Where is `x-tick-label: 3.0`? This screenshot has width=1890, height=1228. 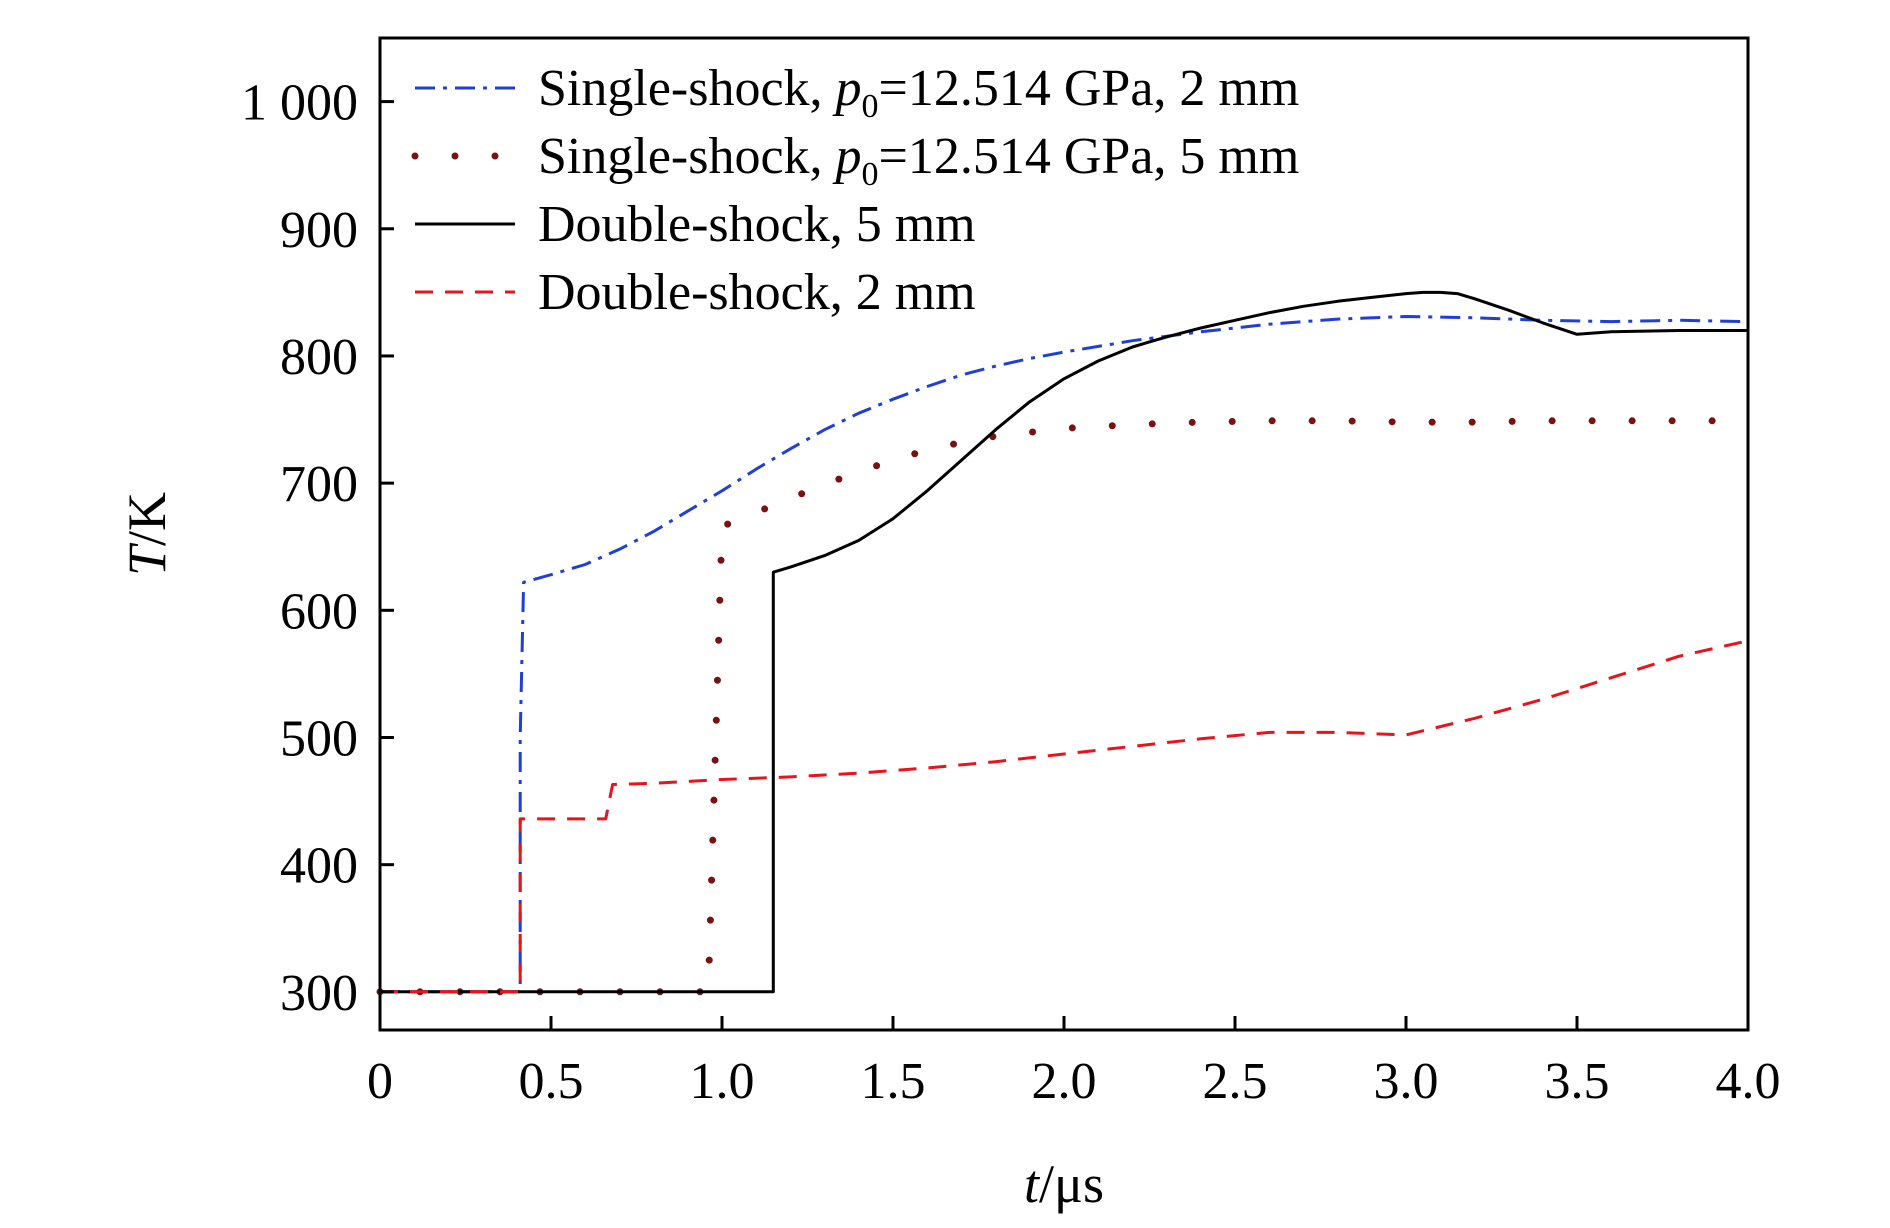
x-tick-label: 3.0 is located at coordinates (1406, 1081).